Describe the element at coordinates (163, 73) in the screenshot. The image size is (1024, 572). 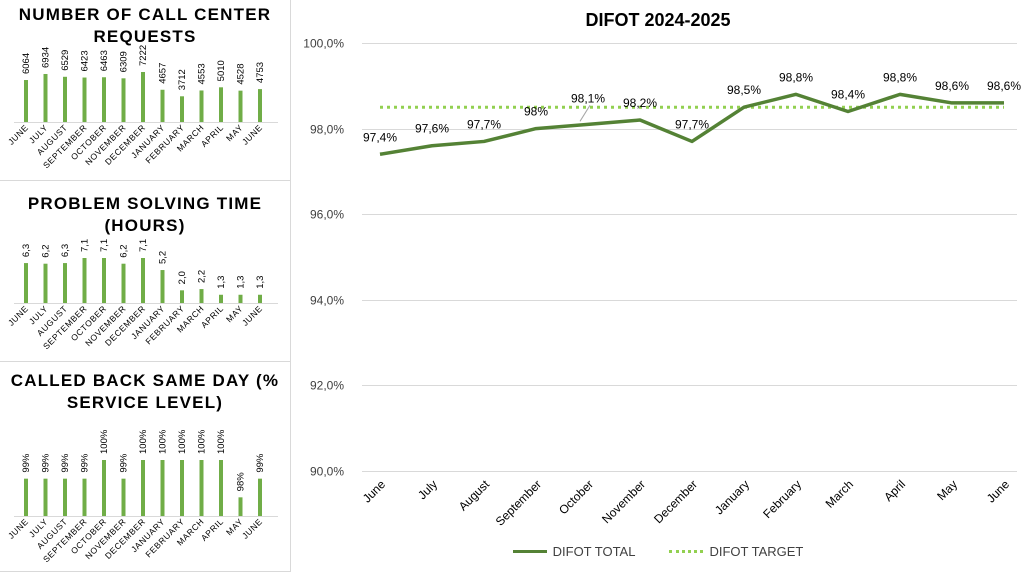
I see `bar-data-label: 4657` at that location.